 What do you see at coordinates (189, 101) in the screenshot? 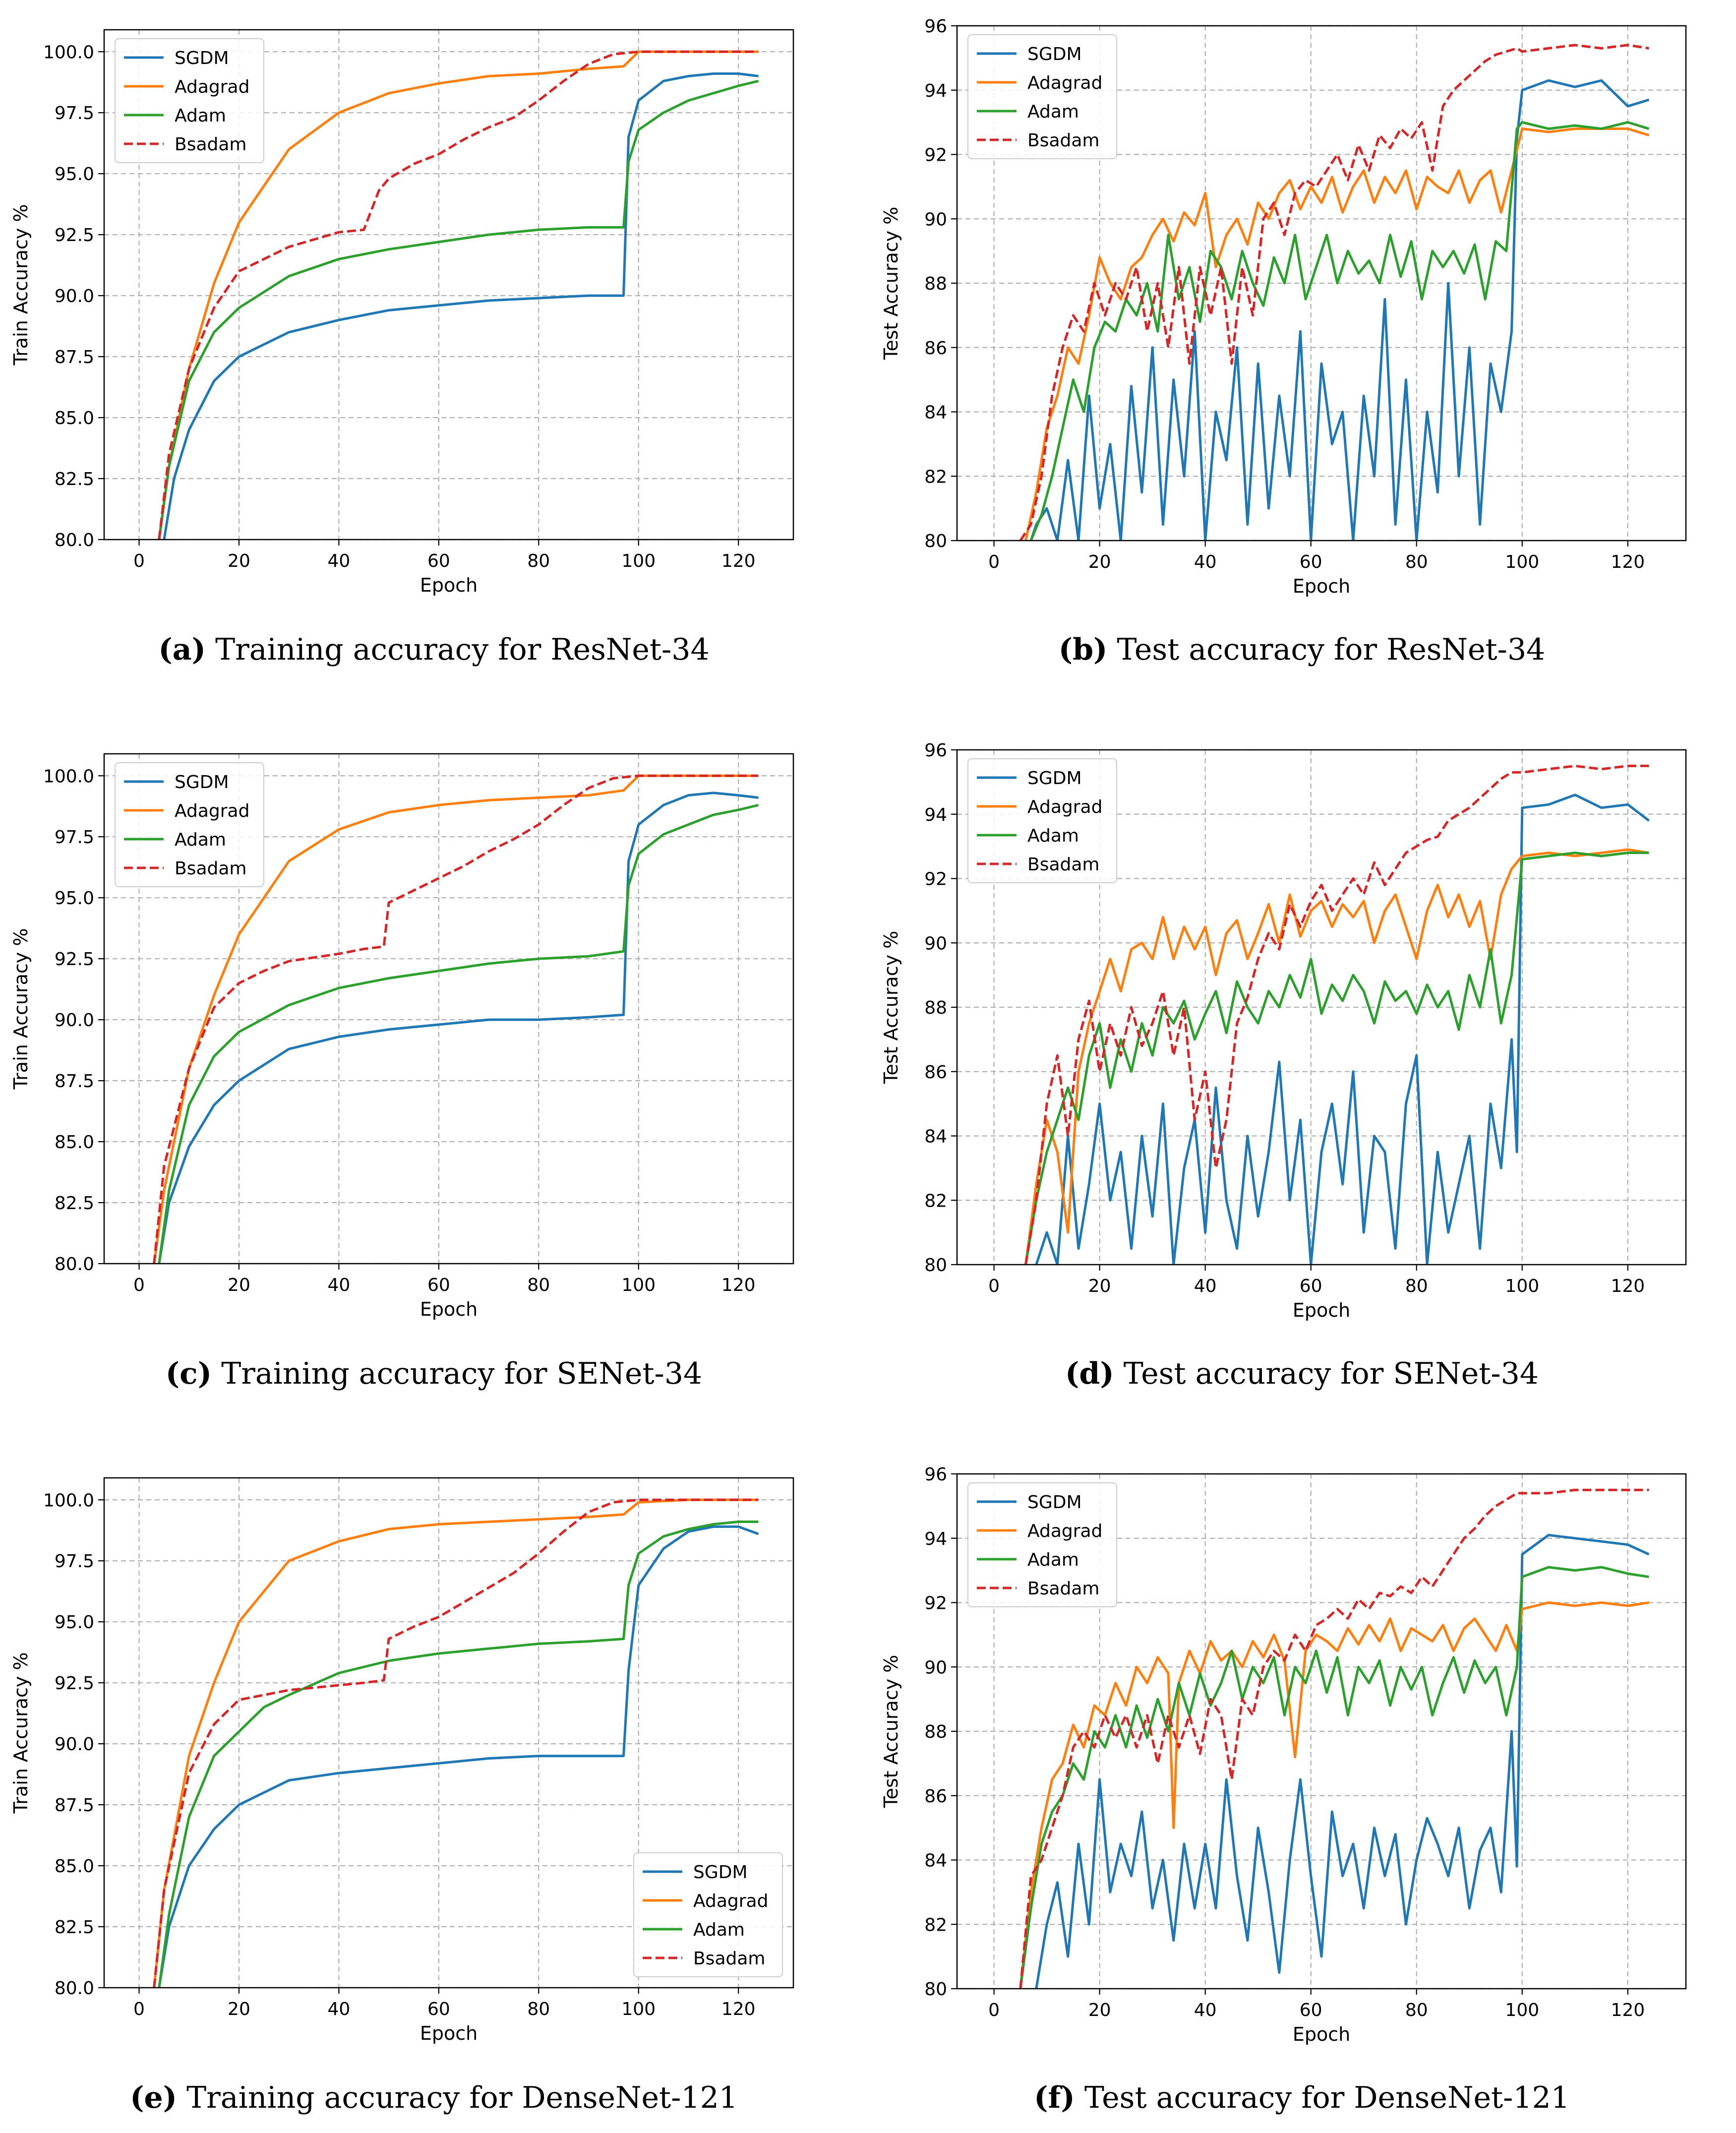
I see `panel-a-legend-box` at bounding box center [189, 101].